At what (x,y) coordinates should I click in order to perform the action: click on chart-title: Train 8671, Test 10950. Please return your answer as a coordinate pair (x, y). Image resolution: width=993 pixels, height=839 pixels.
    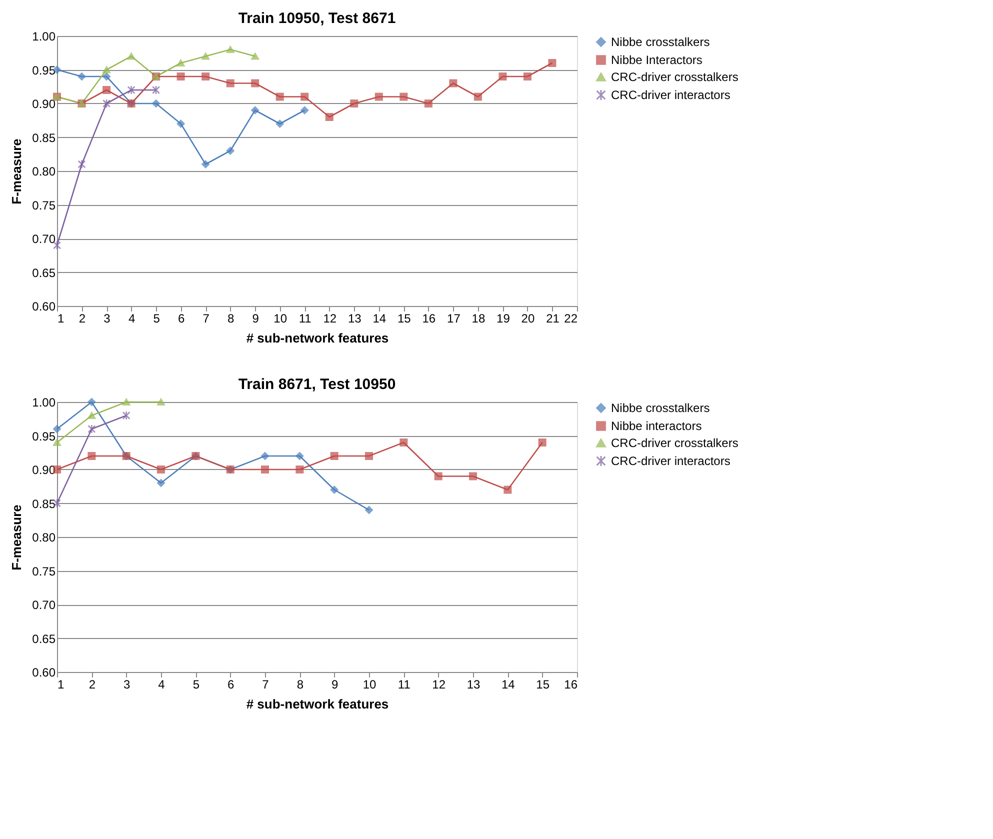
    Looking at the image, I should click on (317, 384).